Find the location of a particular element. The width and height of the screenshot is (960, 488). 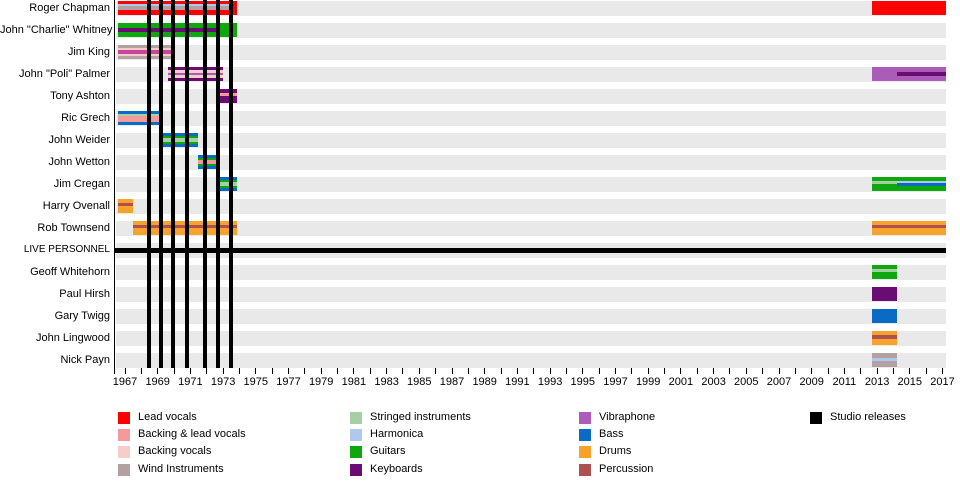

row-label: Harry Ovenall is located at coordinates (76, 206).